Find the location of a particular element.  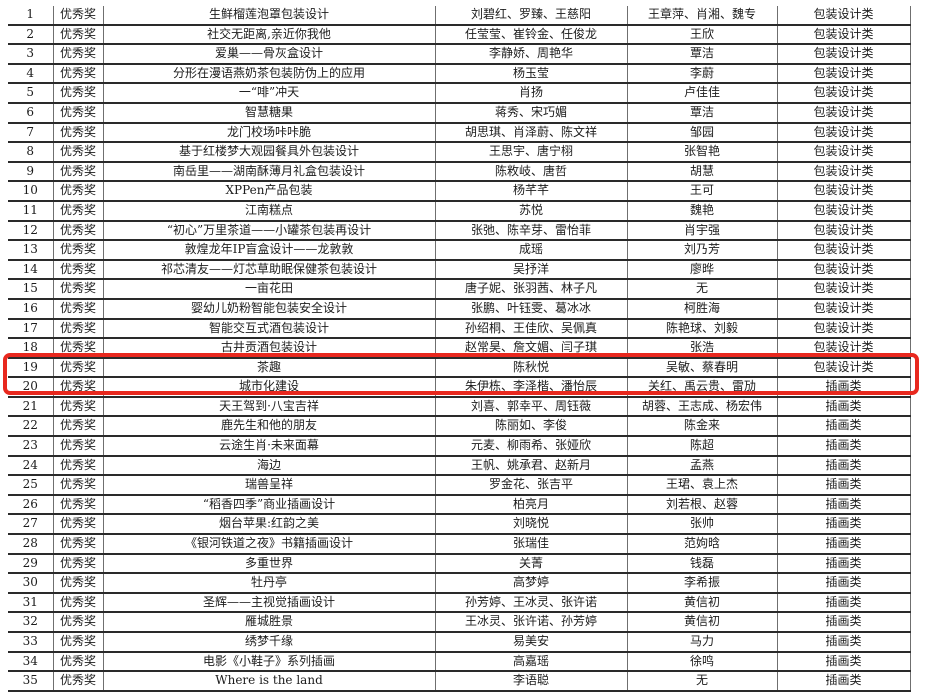

cell-row-number: 15 is located at coordinates (30, 289).